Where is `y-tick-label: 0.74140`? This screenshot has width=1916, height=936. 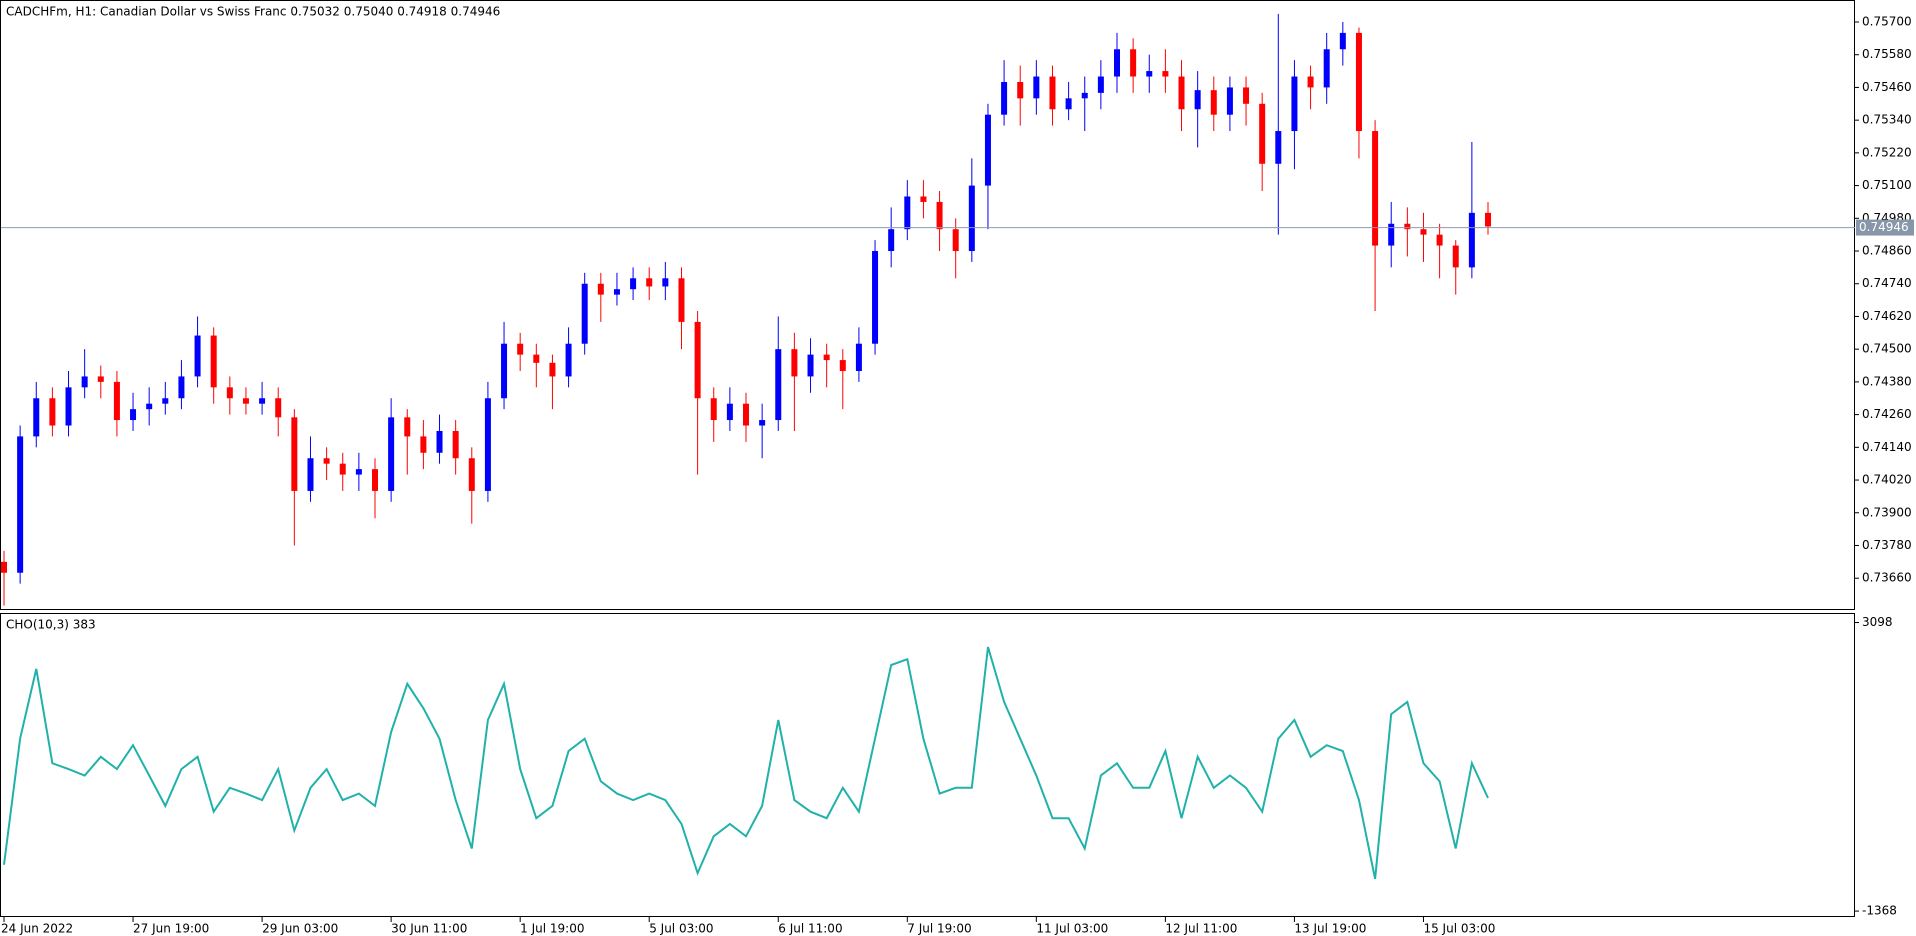
y-tick-label: 0.74140 is located at coordinates (1887, 447).